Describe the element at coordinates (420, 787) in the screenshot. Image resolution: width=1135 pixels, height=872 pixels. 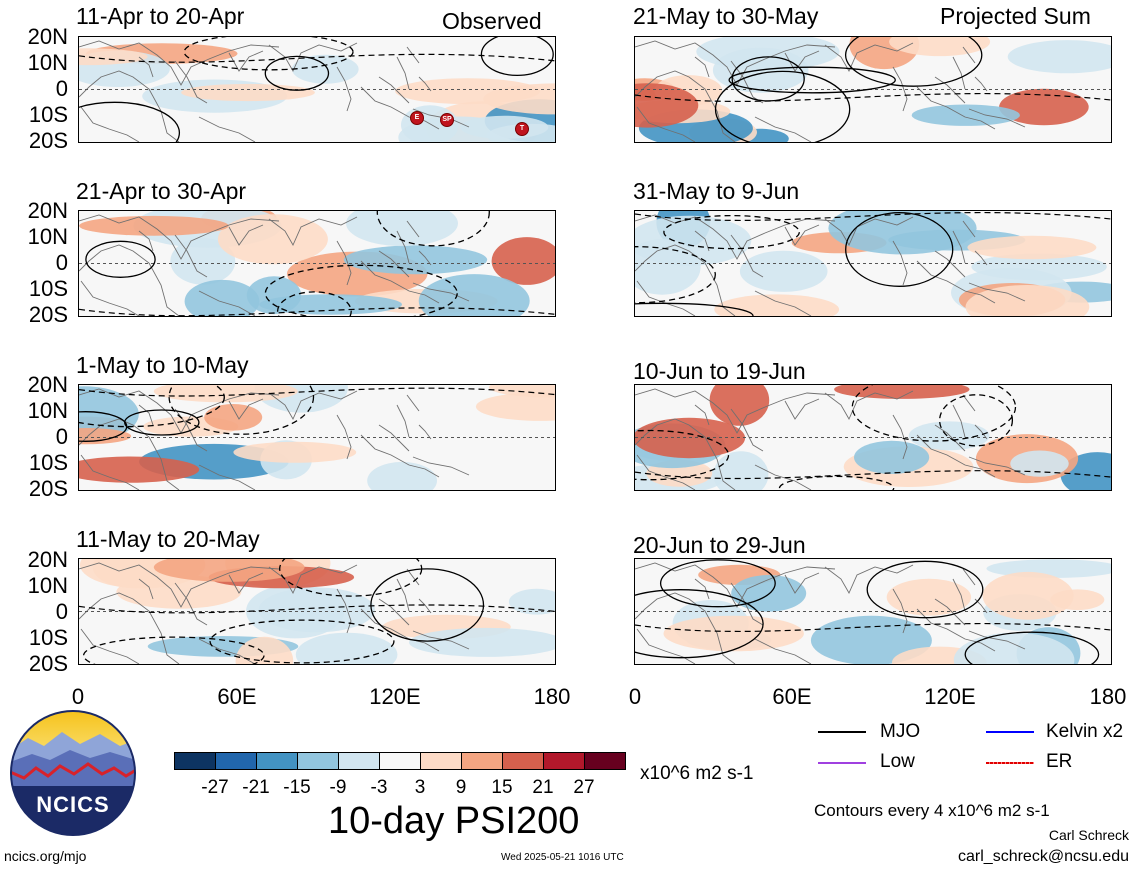
I see `colorbar-tick-label: 3` at that location.